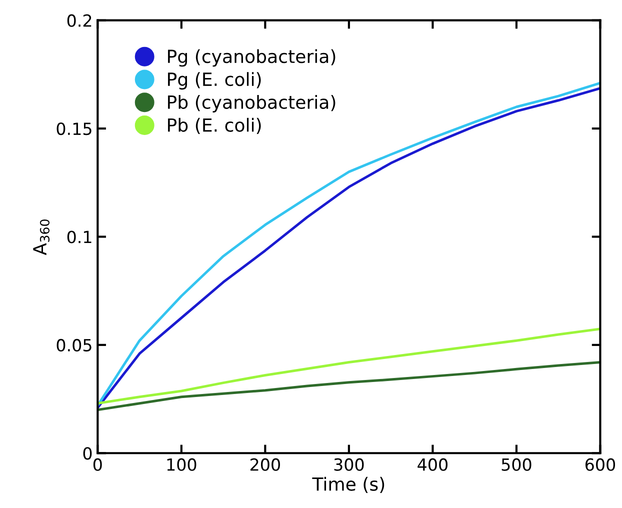 The width and height of the screenshot is (622, 508). What do you see at coordinates (79, 20) in the screenshot?
I see `y-tick-label: 0.2` at bounding box center [79, 20].